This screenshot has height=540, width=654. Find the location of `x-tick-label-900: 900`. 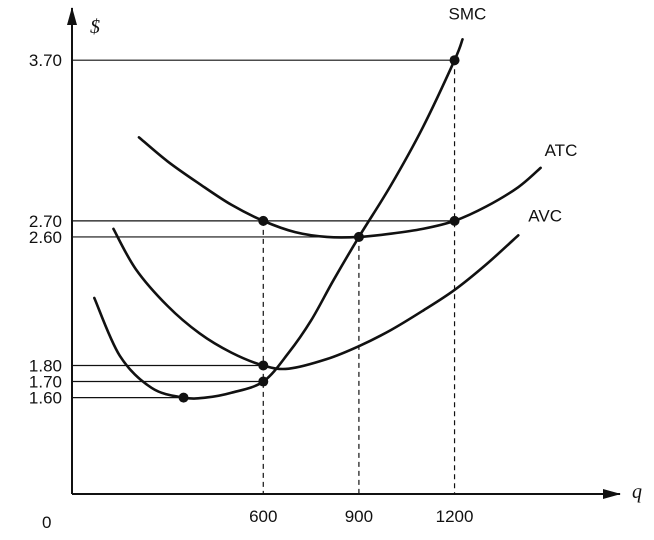

x-tick-label-900: 900 is located at coordinates (359, 516).